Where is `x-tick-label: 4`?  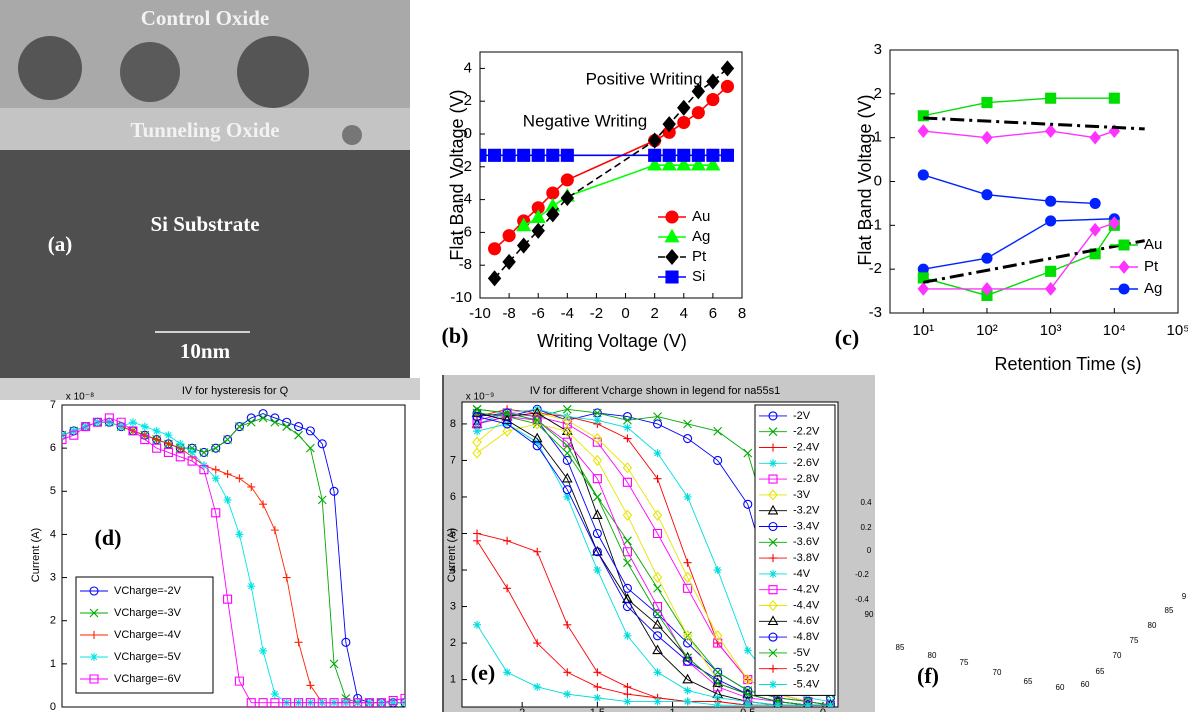
x-tick-label: 4 is located at coordinates (684, 313).